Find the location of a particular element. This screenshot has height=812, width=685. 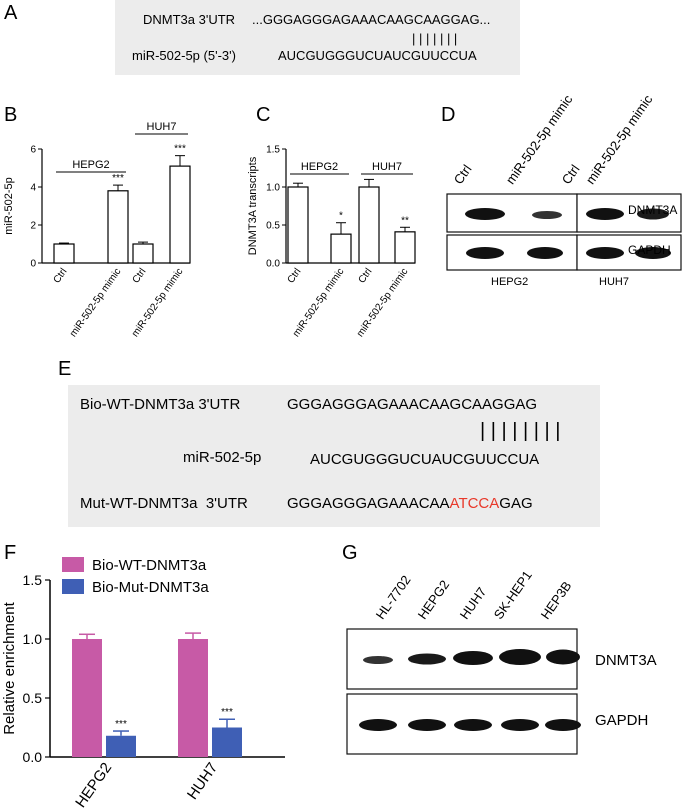

y-tick-label: 4 is located at coordinates (33, 188).